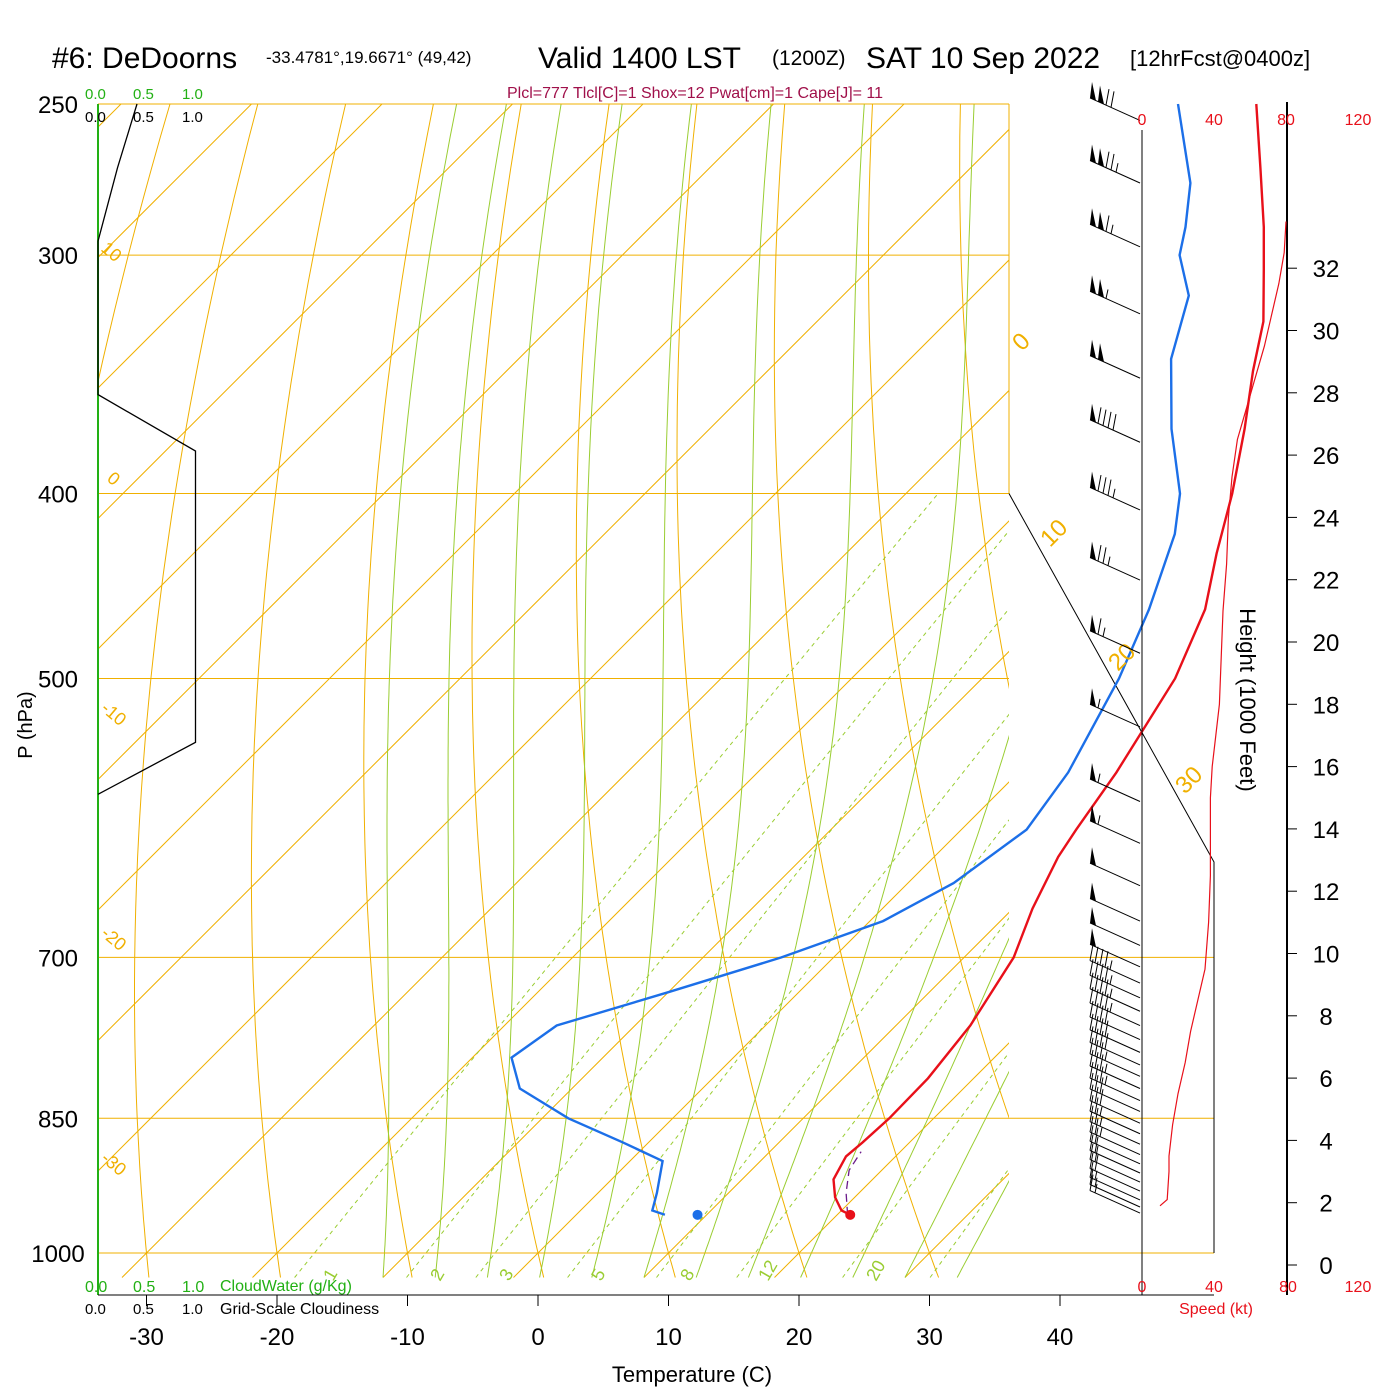 The width and height of the screenshot is (1400, 1400). What do you see at coordinates (1326, 830) in the screenshot?
I see `height-tick-label: 14` at bounding box center [1326, 830].